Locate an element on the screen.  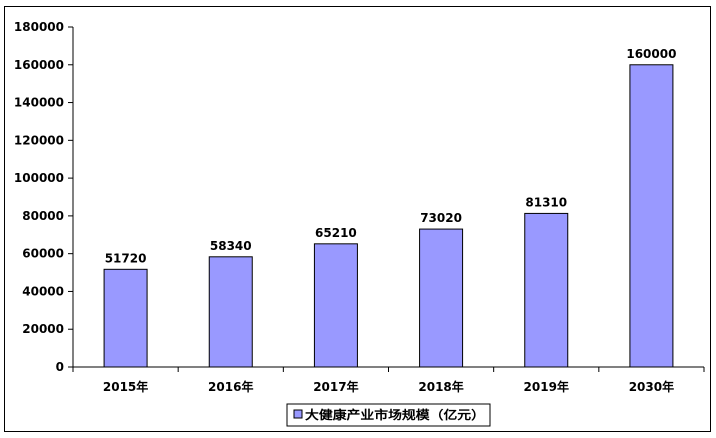
x-tick-label: 2030年 is located at coordinates (651, 386).